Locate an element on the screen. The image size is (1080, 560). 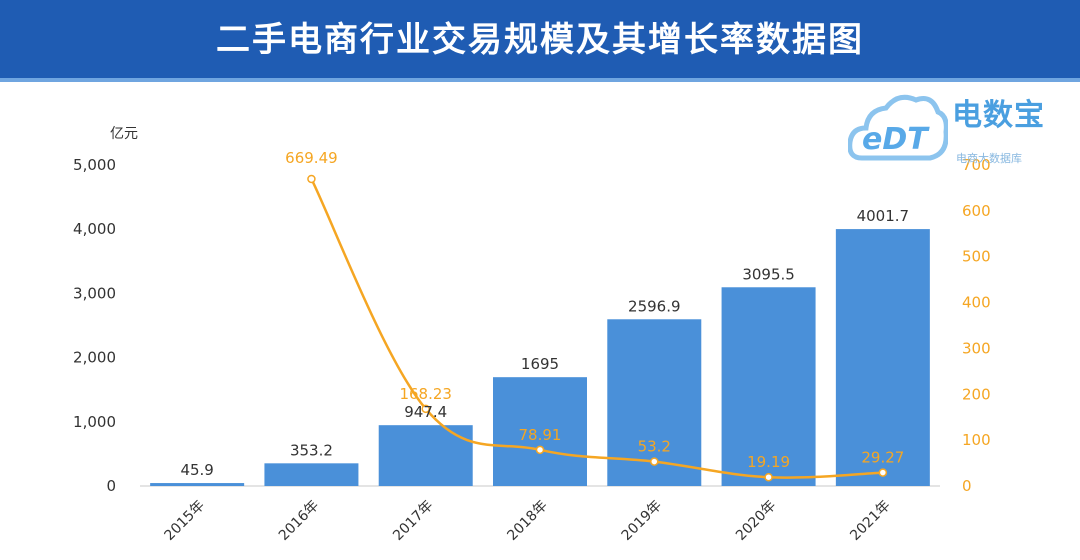
bar-value-label: 1695 is located at coordinates (540, 364).